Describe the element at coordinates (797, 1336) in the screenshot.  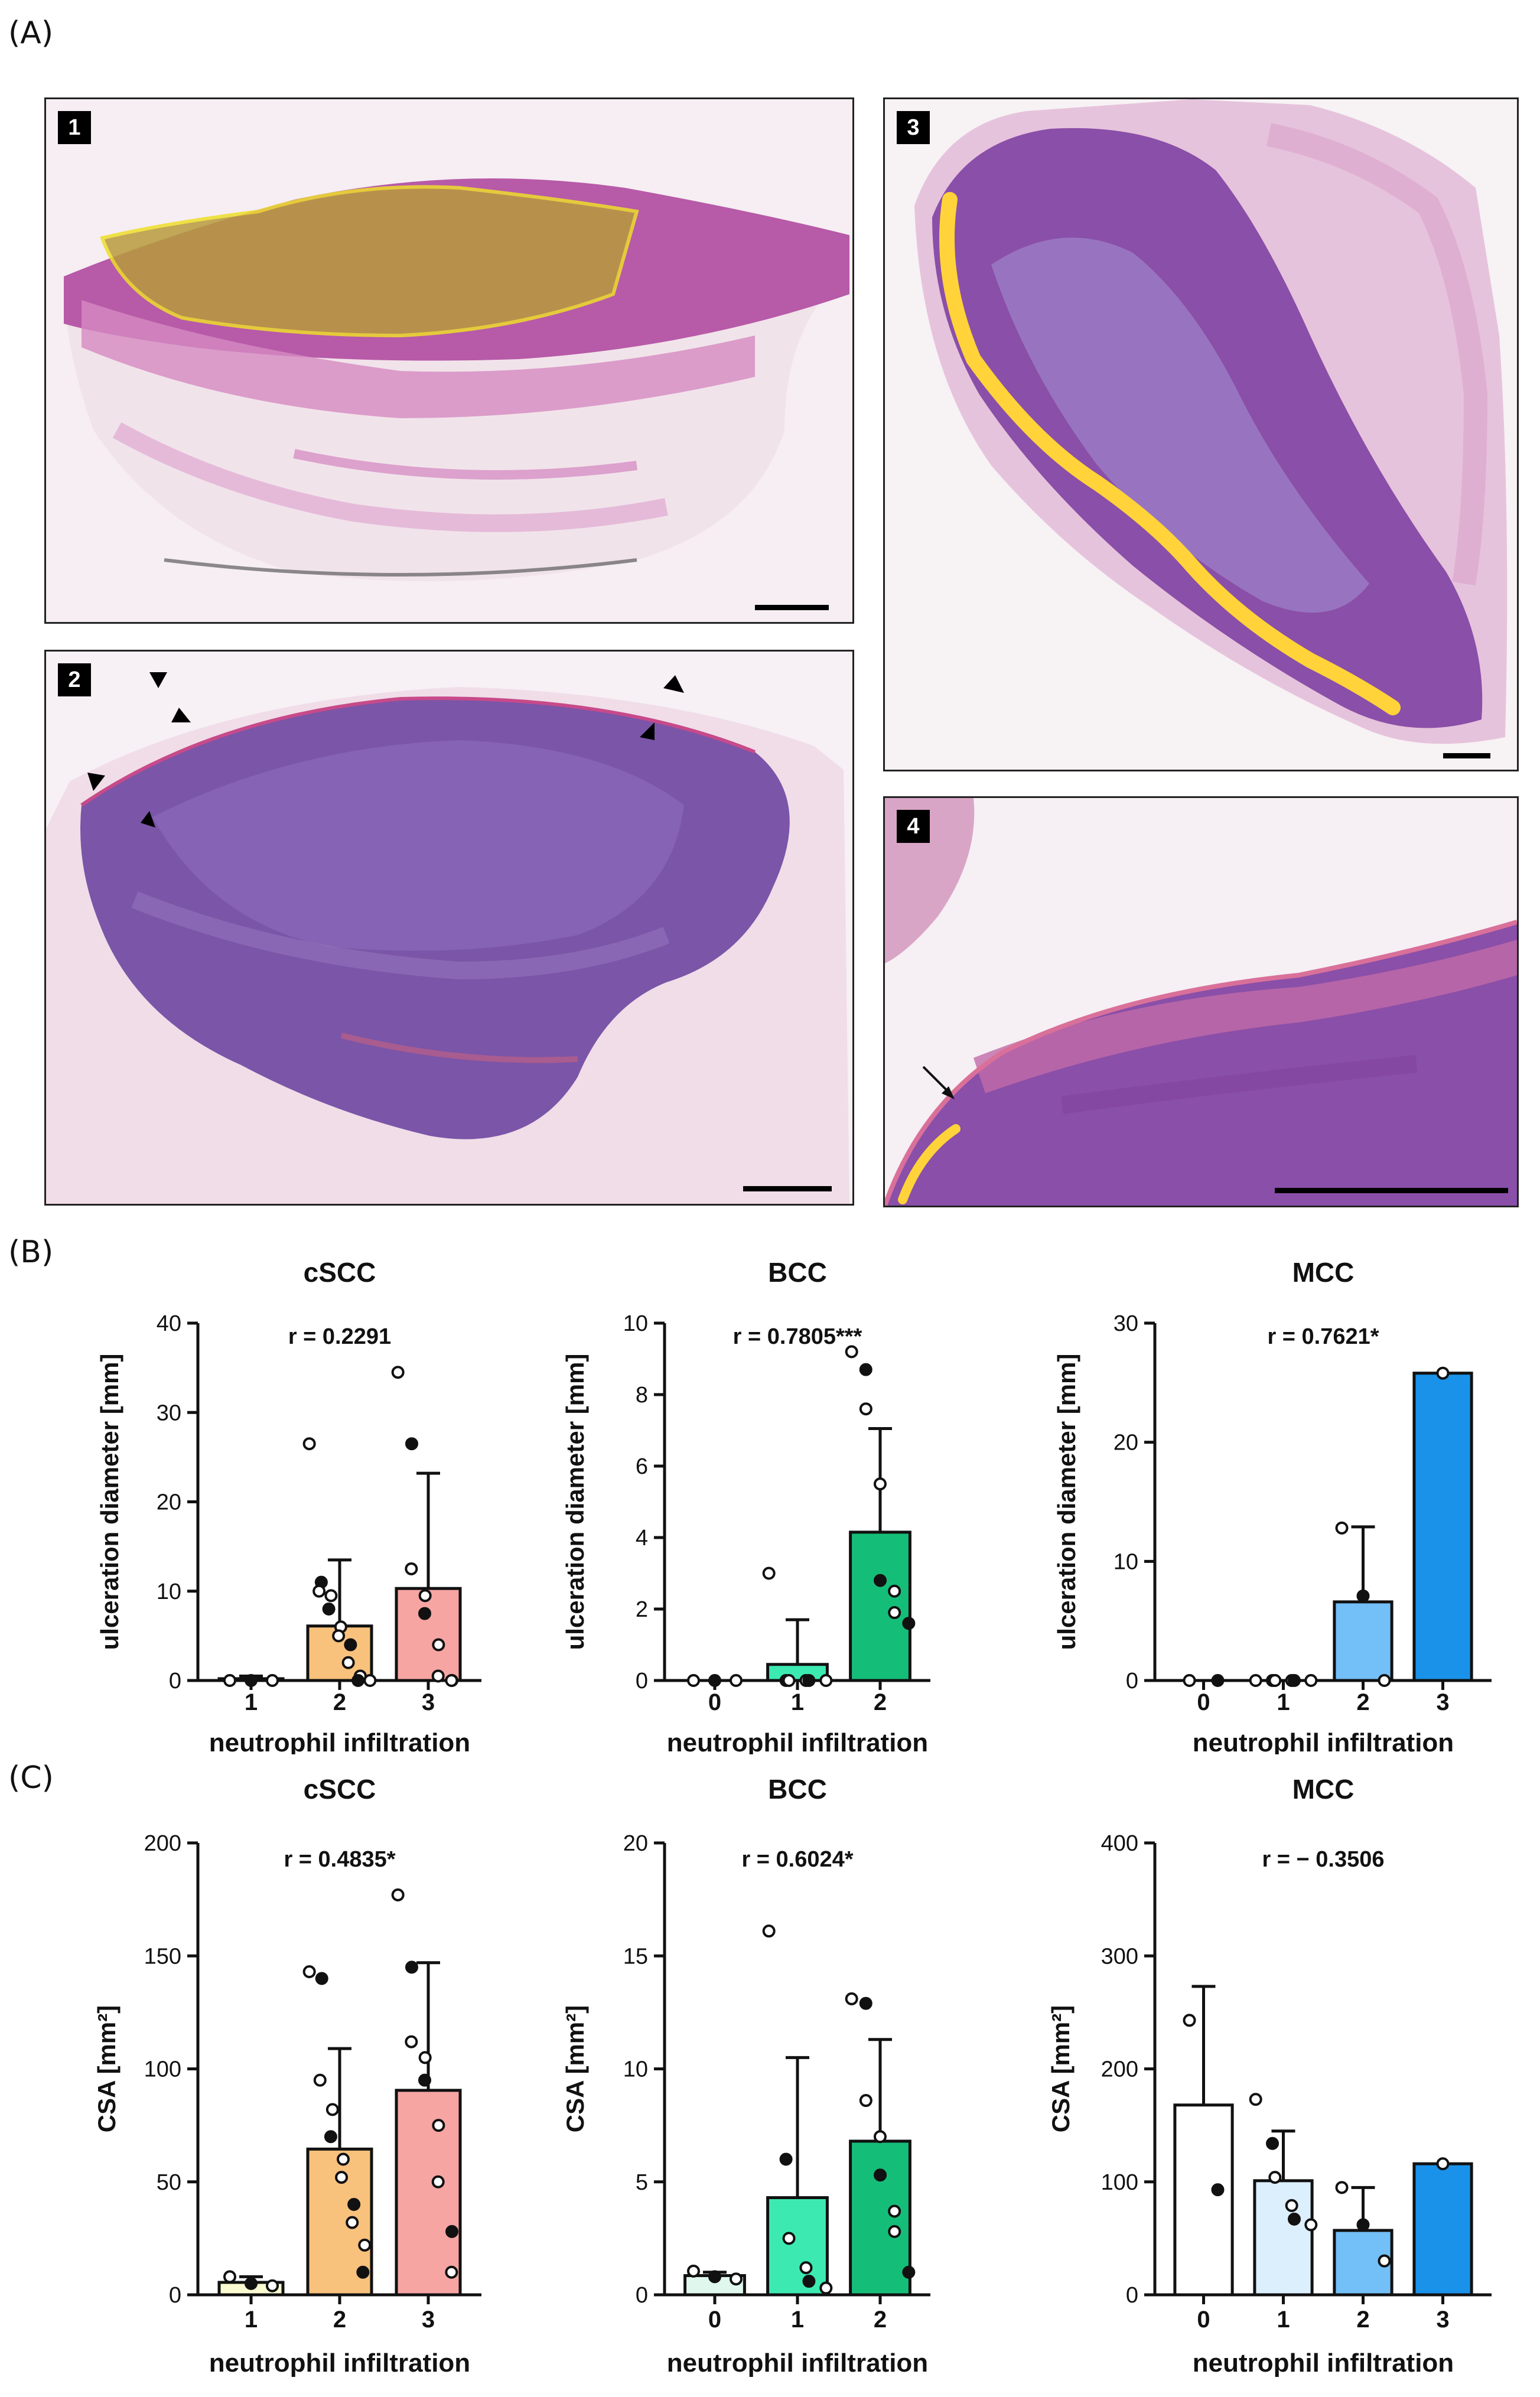
I see `correlation-annotation: r = 0.7805***` at that location.